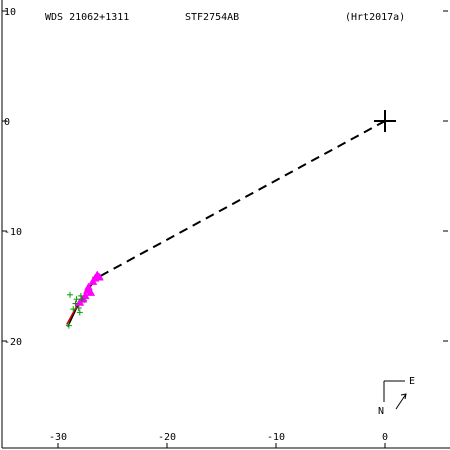 This screenshot has width=450, height=450. I want to click on y-tick-label: 0, so click(7, 122).